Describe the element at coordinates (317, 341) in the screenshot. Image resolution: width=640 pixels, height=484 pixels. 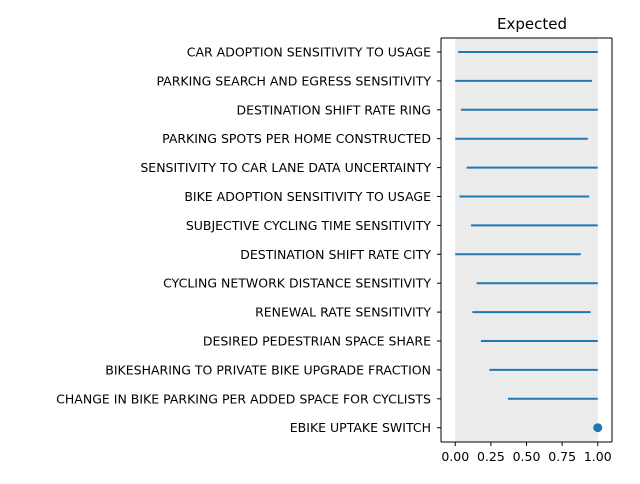
I see `y-tick-label: DESIRED PEDESTRIAN SPACE SHARE` at that location.